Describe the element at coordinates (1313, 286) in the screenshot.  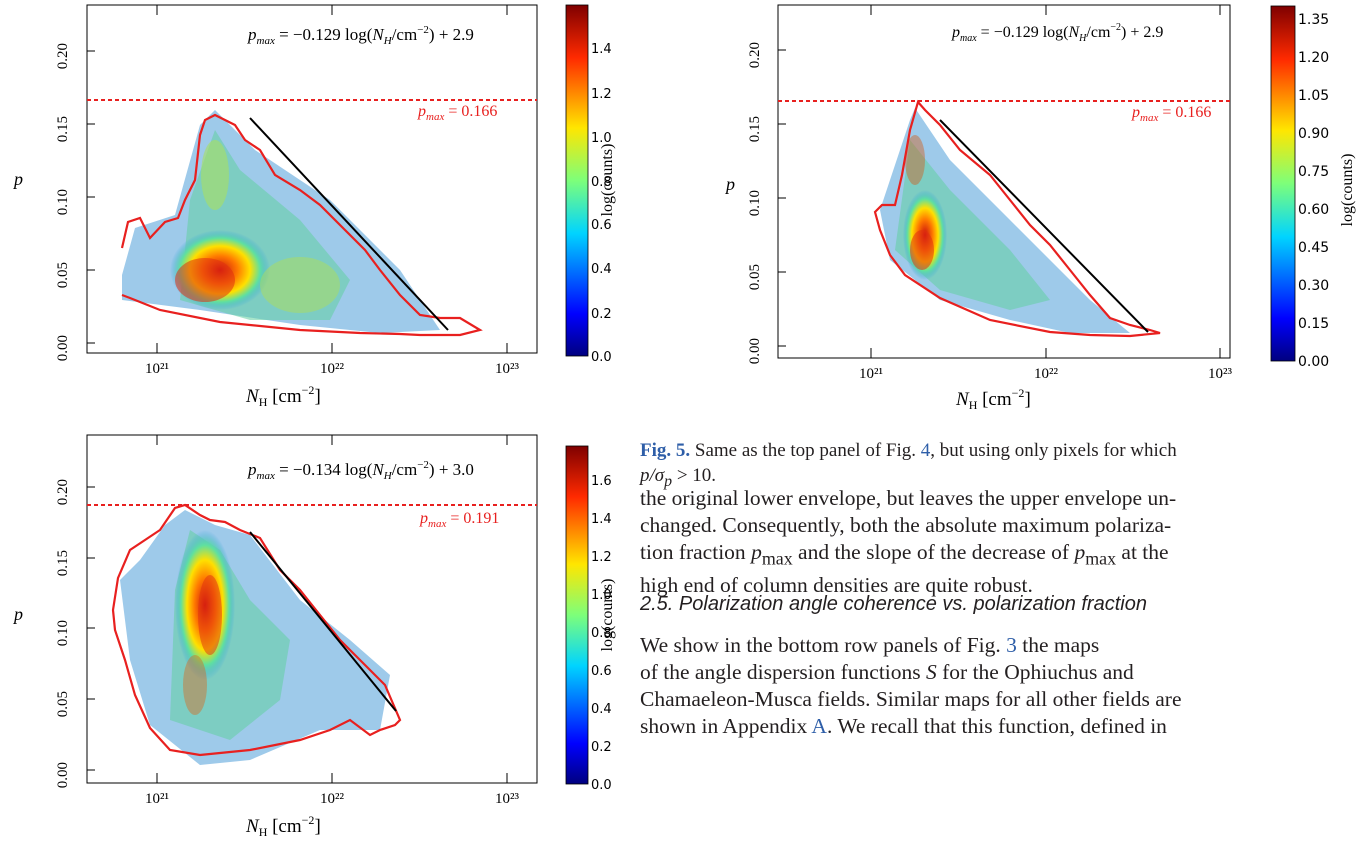
I see `svg-text: 0.30` at that location.